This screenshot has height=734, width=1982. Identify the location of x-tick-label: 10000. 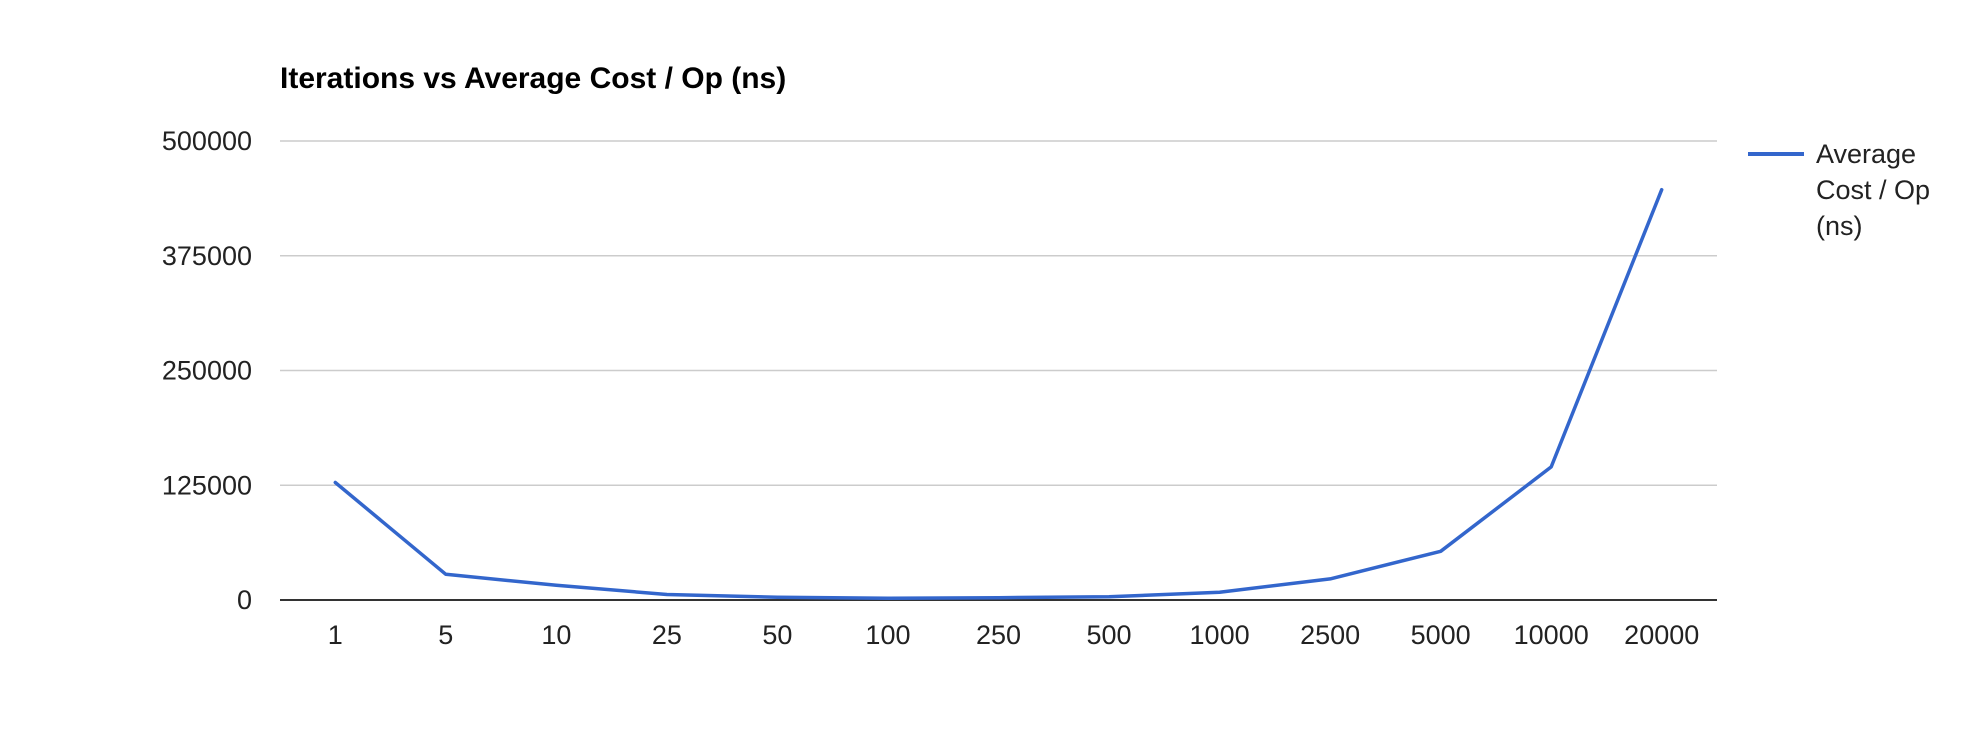
(1551, 635).